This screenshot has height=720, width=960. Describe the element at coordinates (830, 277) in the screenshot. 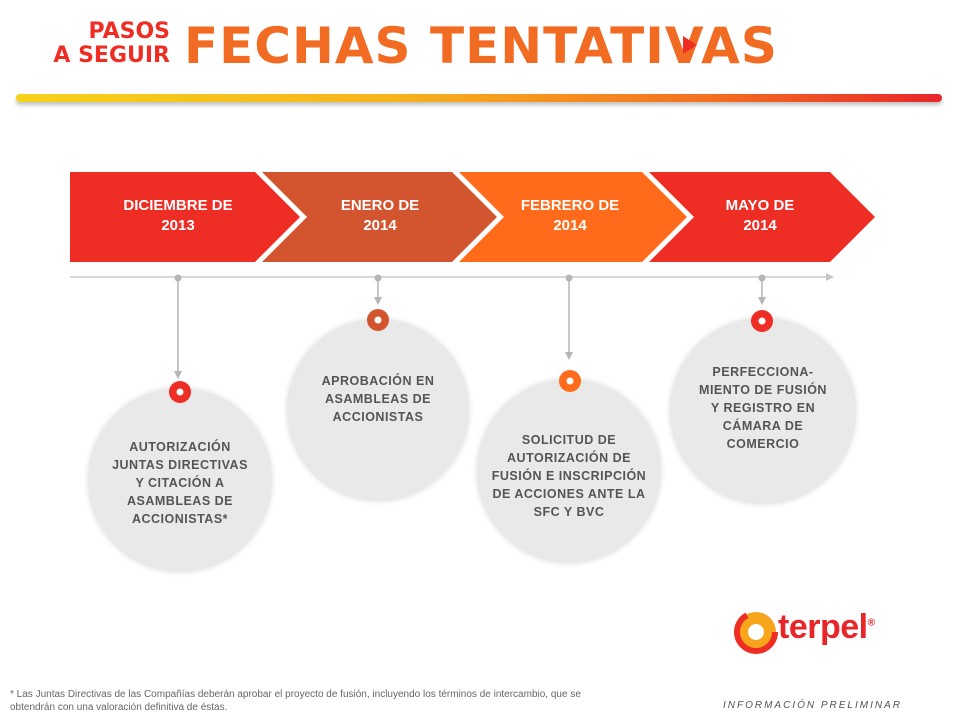

I see `timeline-baseline-arrow-icon` at that location.